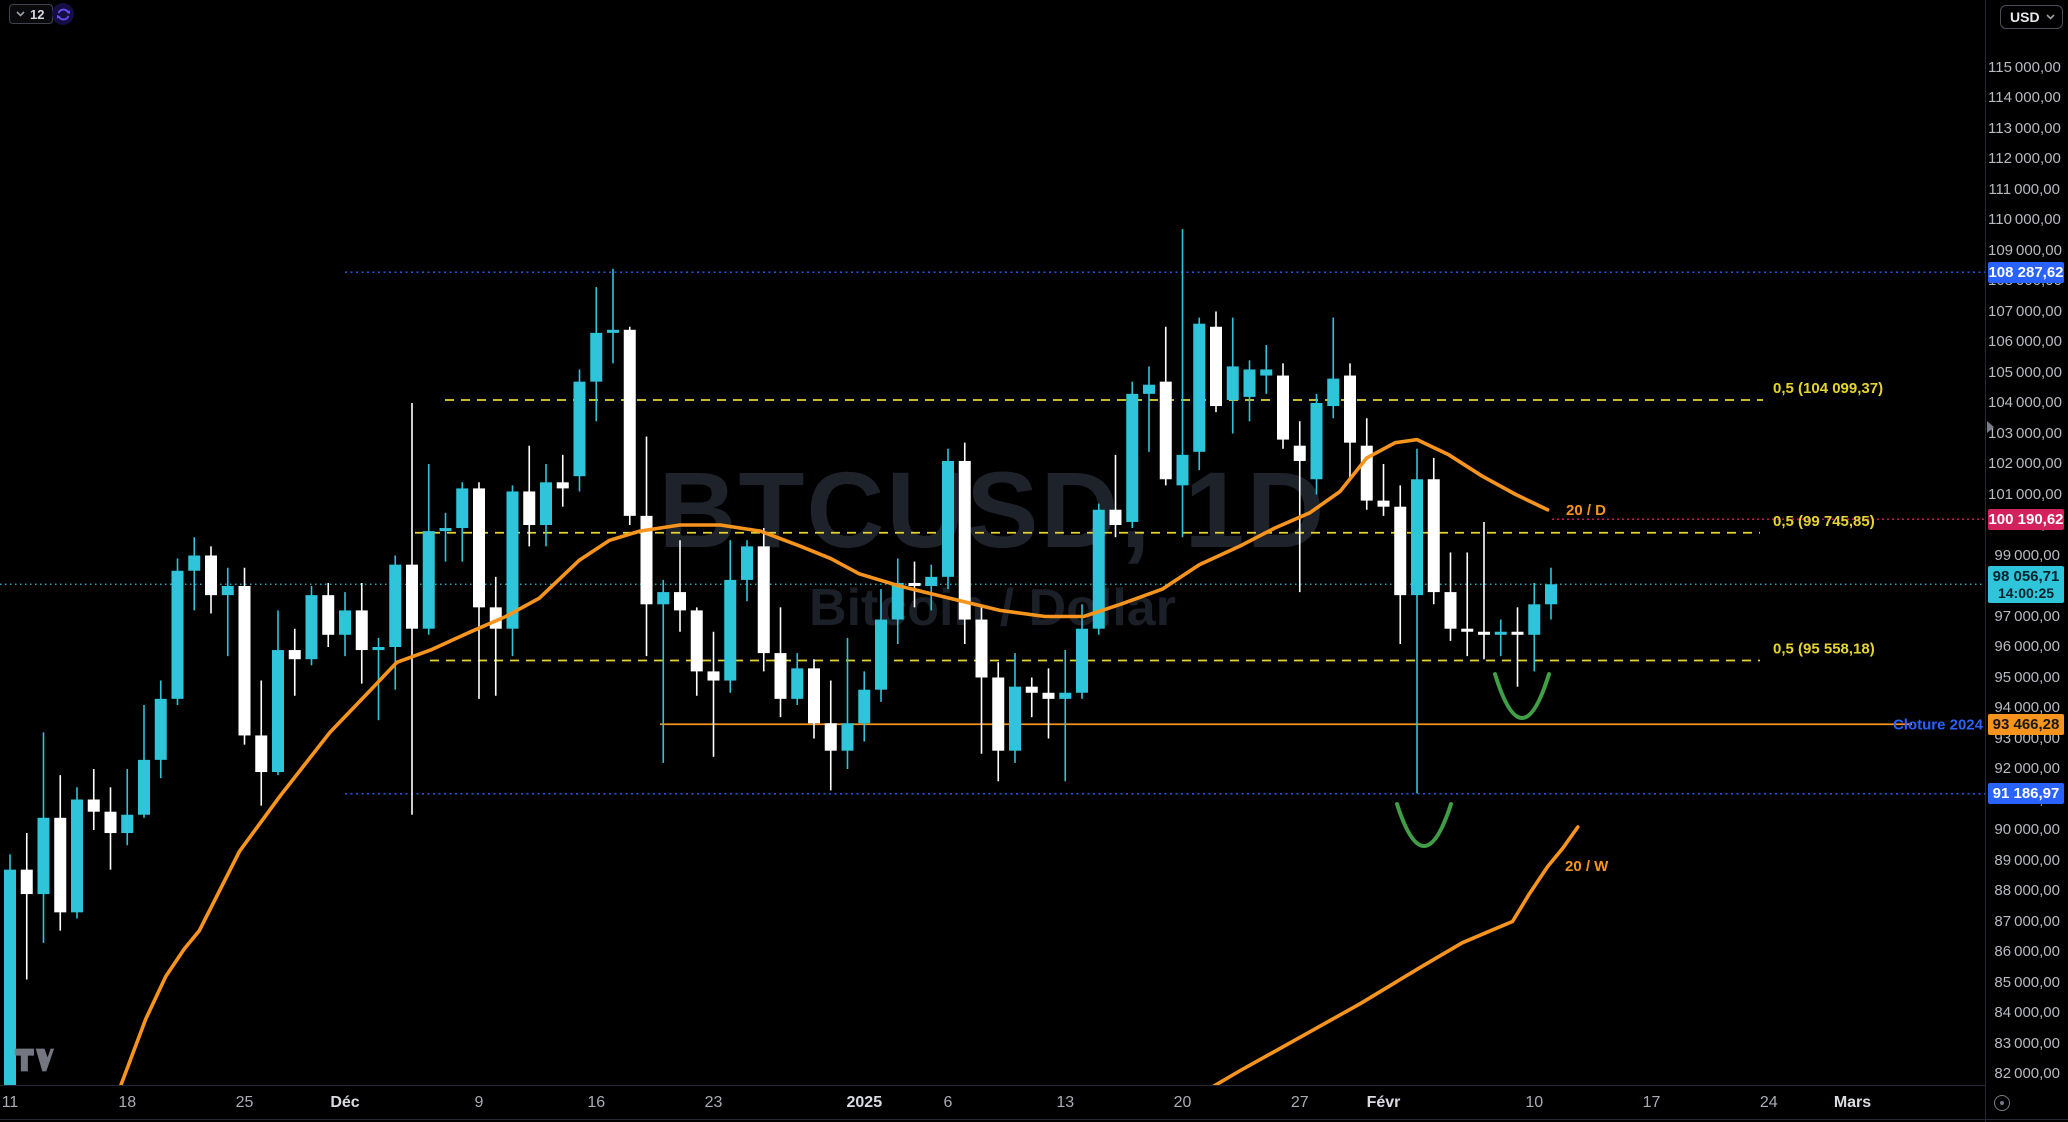 This screenshot has height=1122, width=2068. Describe the element at coordinates (1651, 1102) in the screenshot. I see `time-tick-label: 17` at that location.